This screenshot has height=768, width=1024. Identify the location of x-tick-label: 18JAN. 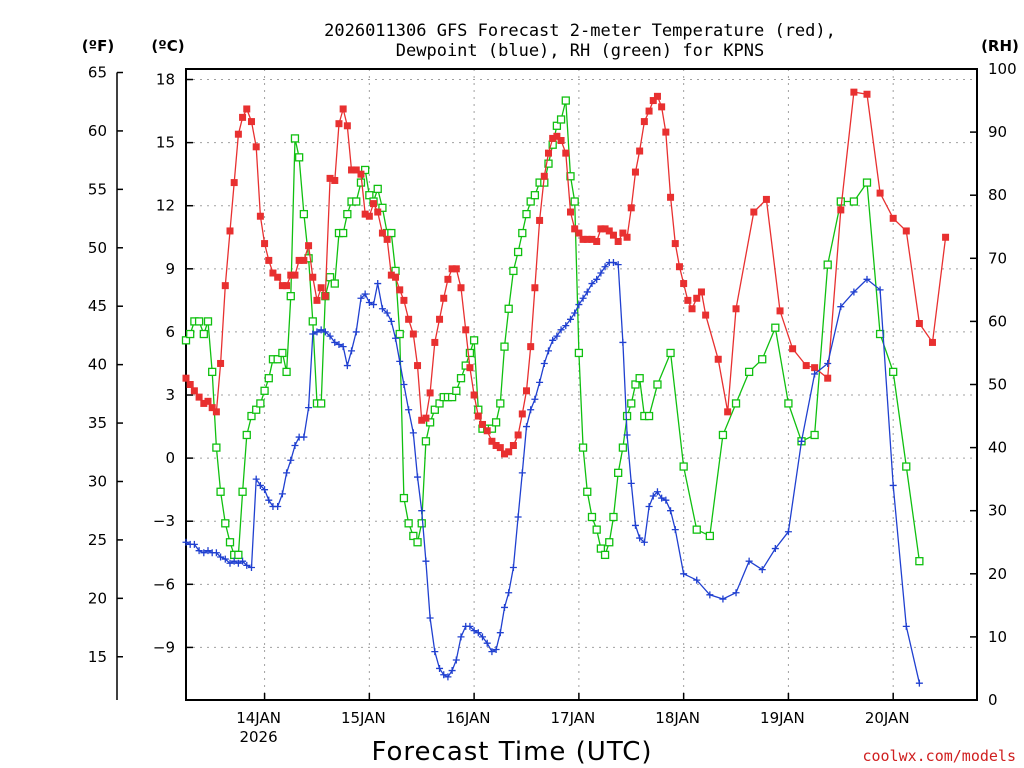
(677, 718).